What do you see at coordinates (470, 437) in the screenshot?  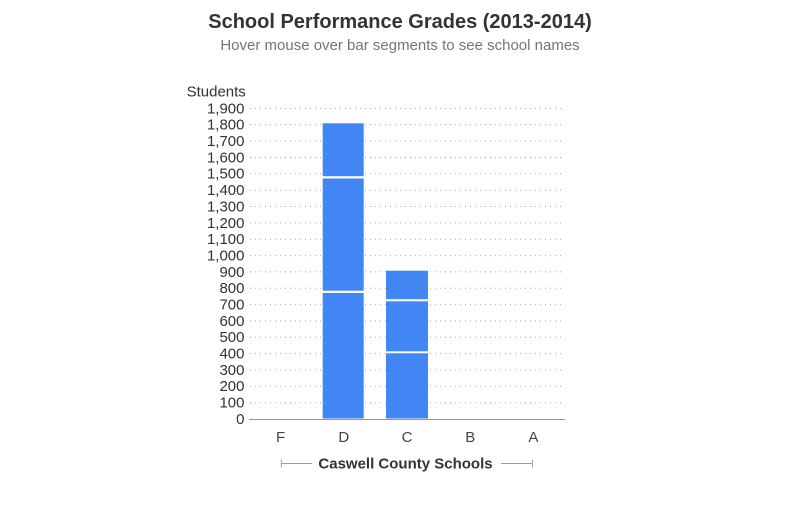 I see `svg-text: B` at bounding box center [470, 437].